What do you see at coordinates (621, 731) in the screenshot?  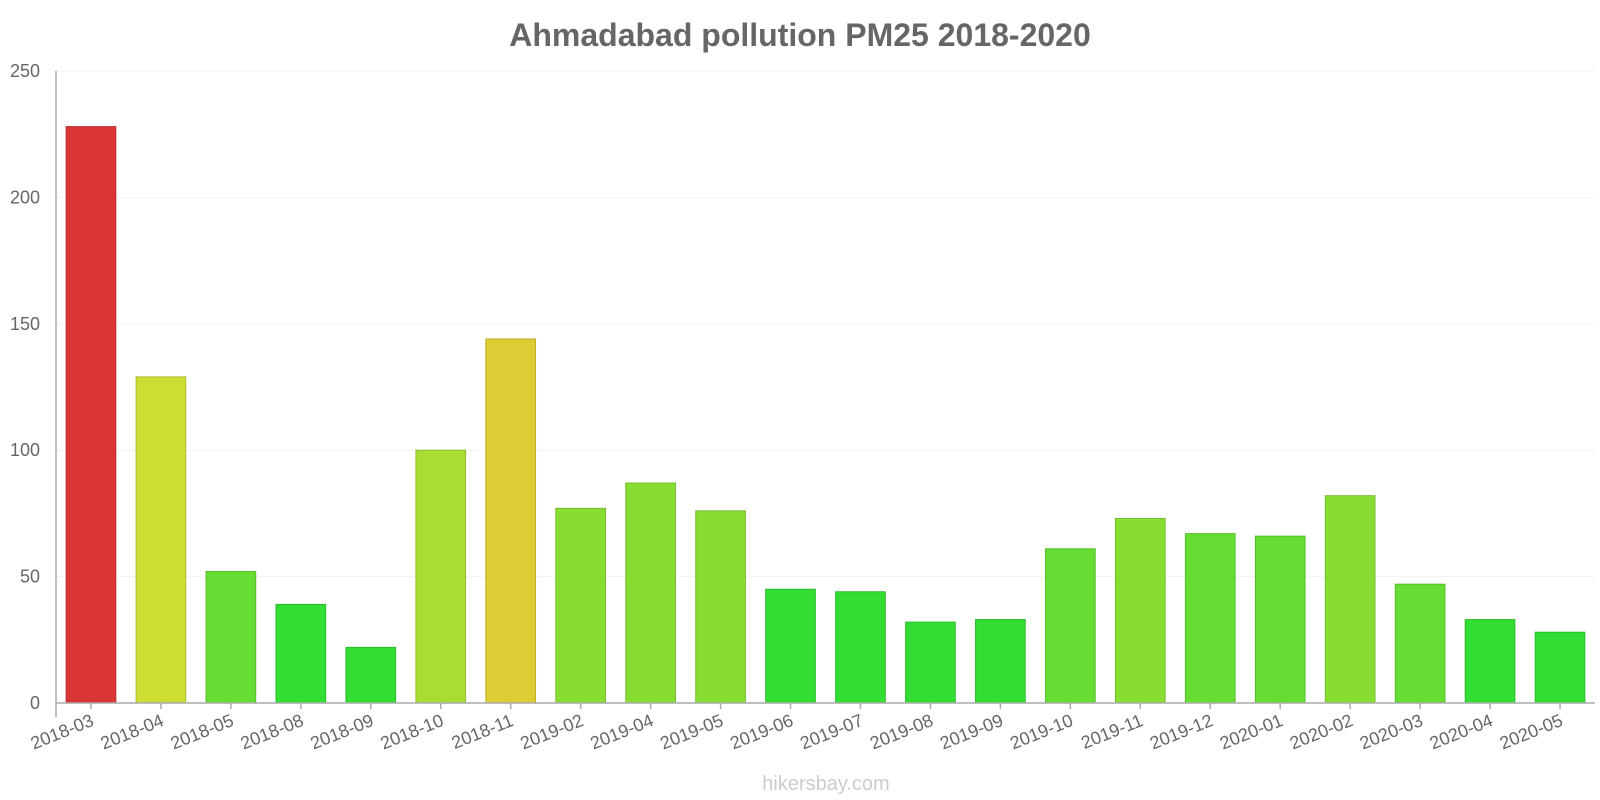 I see `x-tick-label-2019-04: 2019-04` at bounding box center [621, 731].